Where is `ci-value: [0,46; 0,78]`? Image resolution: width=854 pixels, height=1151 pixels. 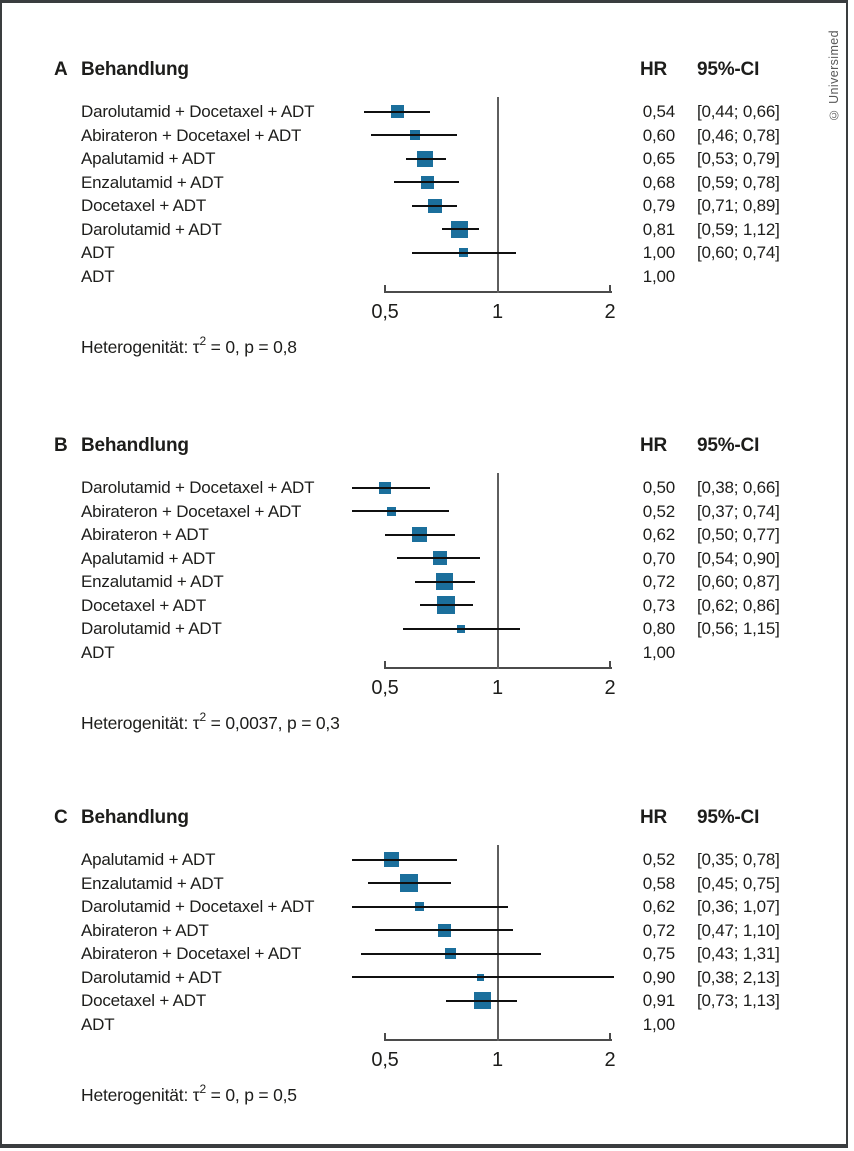 ci-value: [0,46; 0,78] is located at coordinates (738, 135).